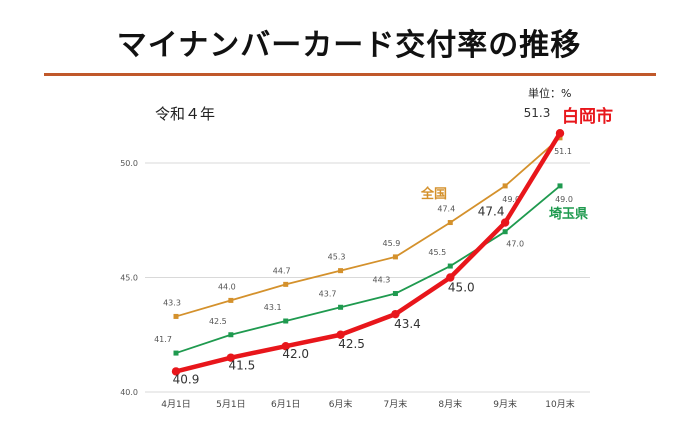 The height and width of the screenshot is (445, 698). Describe the element at coordinates (407, 324) in the screenshot. I see `data-label: 43.4` at that location.